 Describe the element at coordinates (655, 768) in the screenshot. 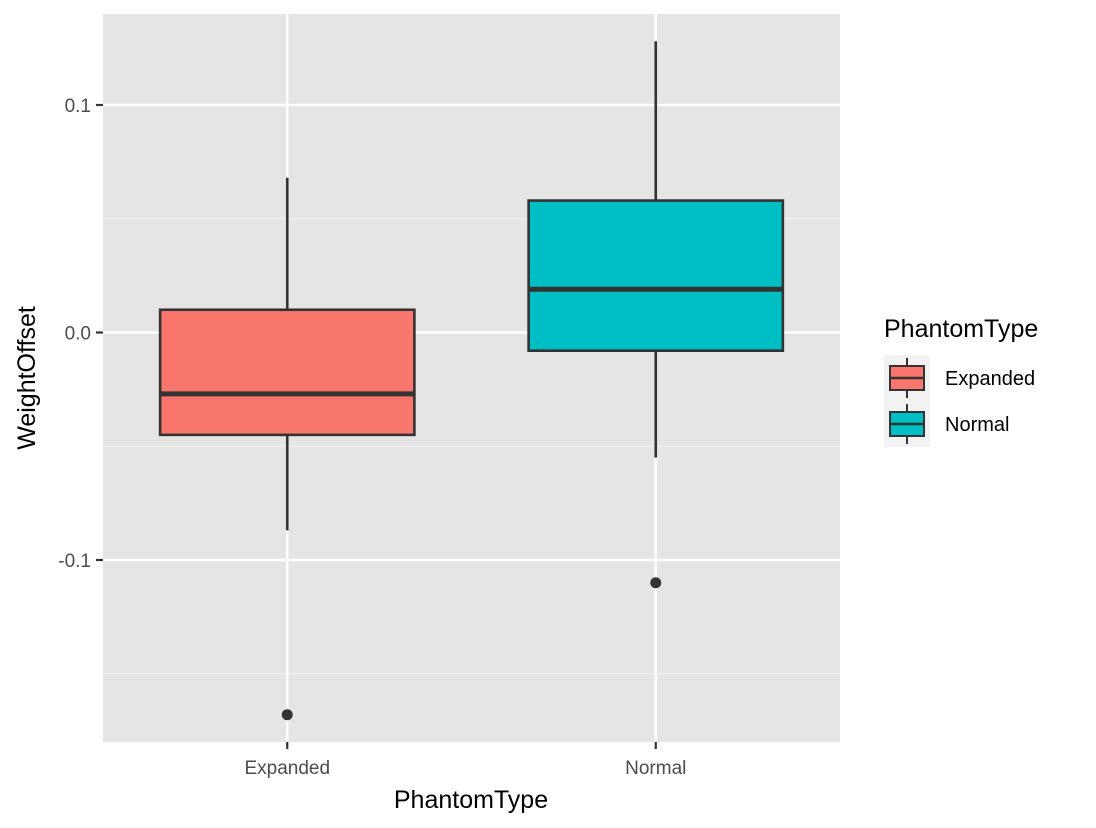

I see `x-tick-label: Normal` at that location.